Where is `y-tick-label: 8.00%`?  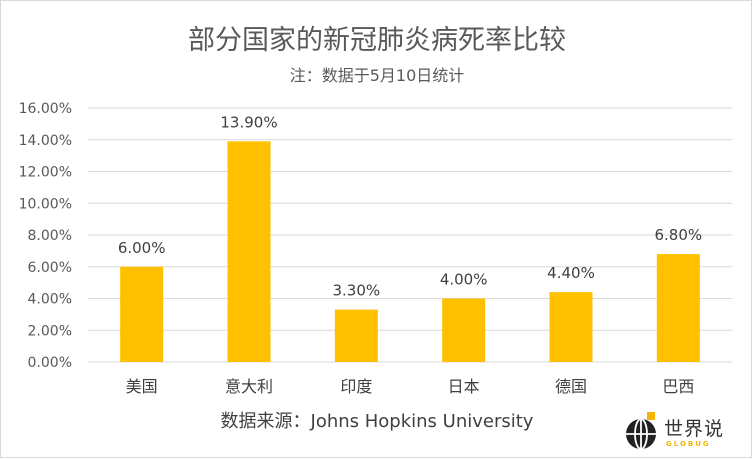 y-tick-label: 8.00% is located at coordinates (50, 236).